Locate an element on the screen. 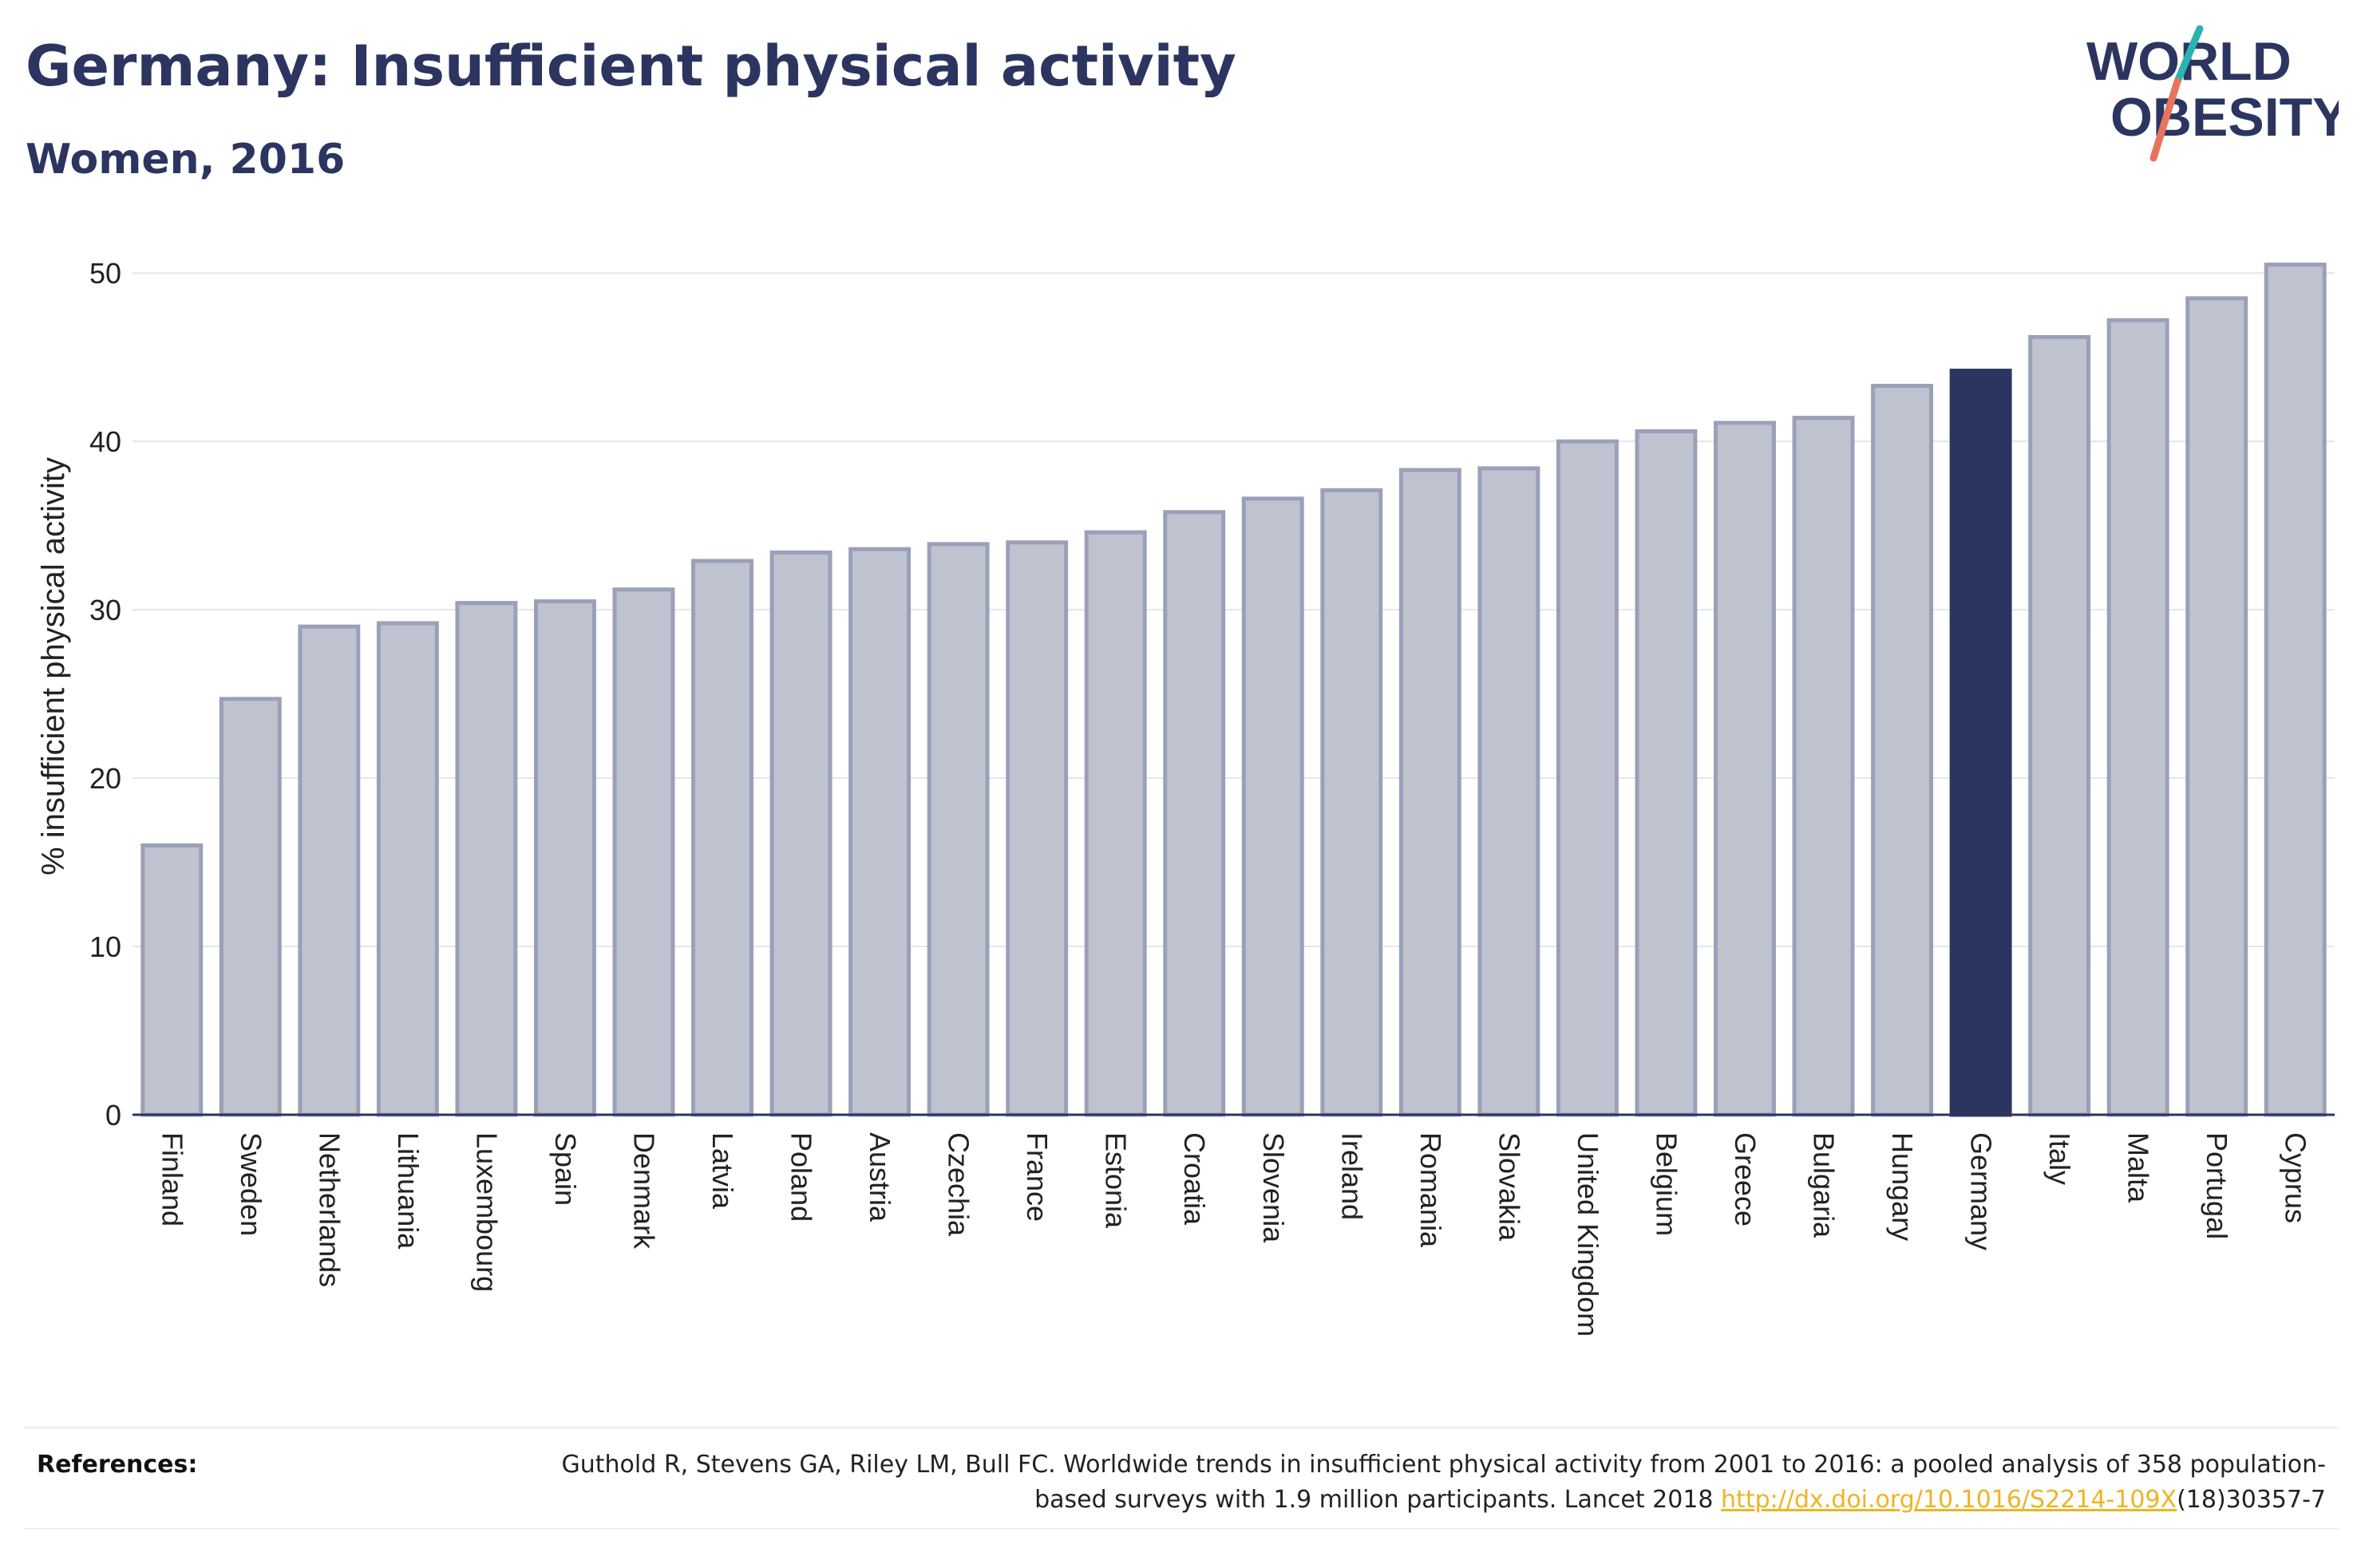 This screenshot has width=2361, height=1568. x-tick-label: Lithuania is located at coordinates (408, 1191).